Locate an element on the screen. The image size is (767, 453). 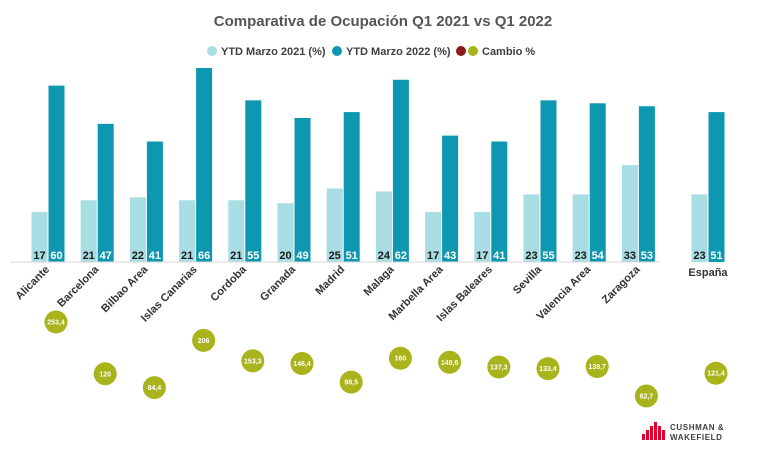
change-bubble-label: 146,4 is located at coordinates (302, 364).